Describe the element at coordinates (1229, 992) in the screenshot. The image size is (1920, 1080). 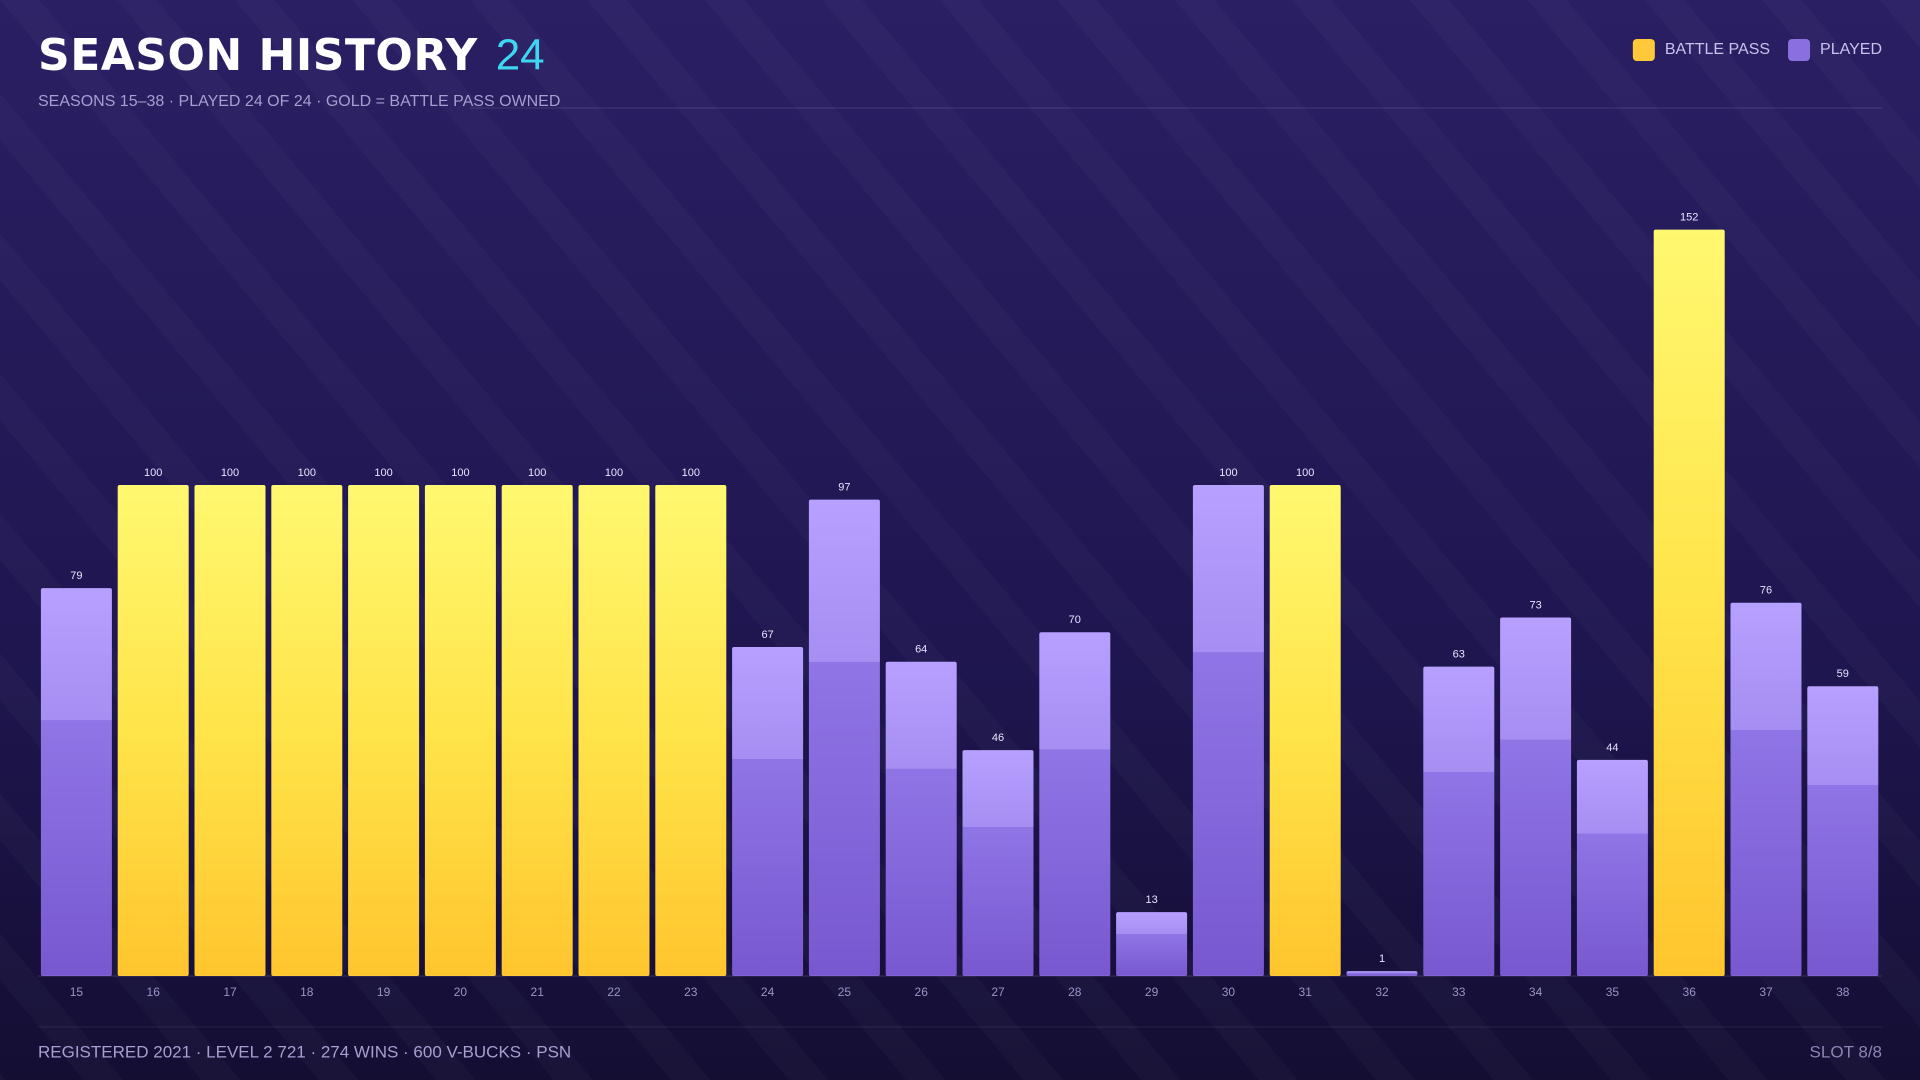
I see `x-tick-label: 30` at that location.